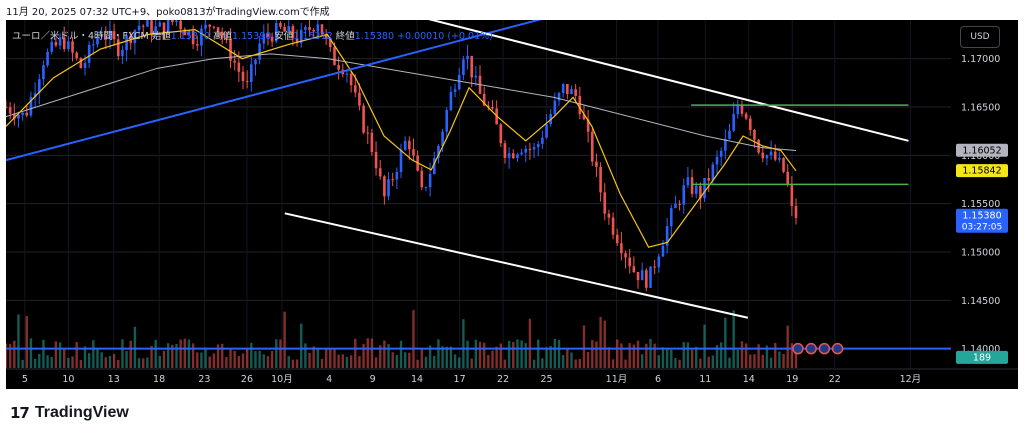 The width and height of the screenshot is (1024, 441). I want to click on legend-high-label: 高値, so click(223, 36).